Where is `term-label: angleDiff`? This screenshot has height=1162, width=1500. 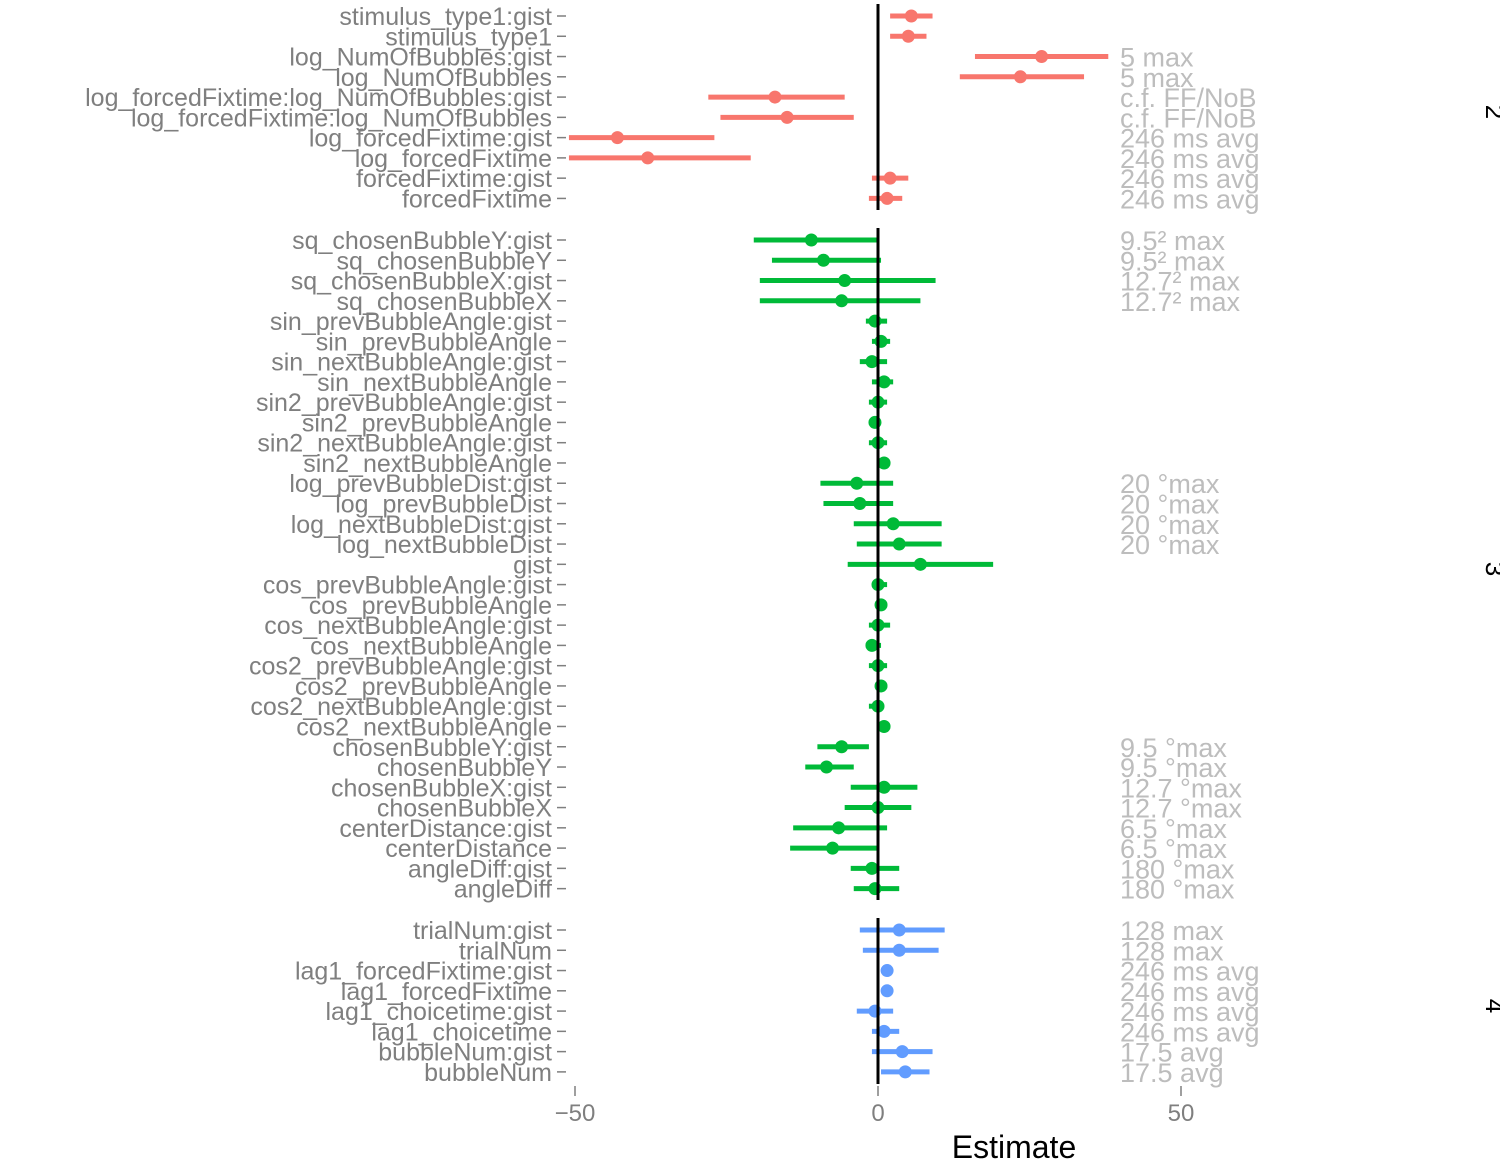
term-label: angleDiff is located at coordinates (503, 890).